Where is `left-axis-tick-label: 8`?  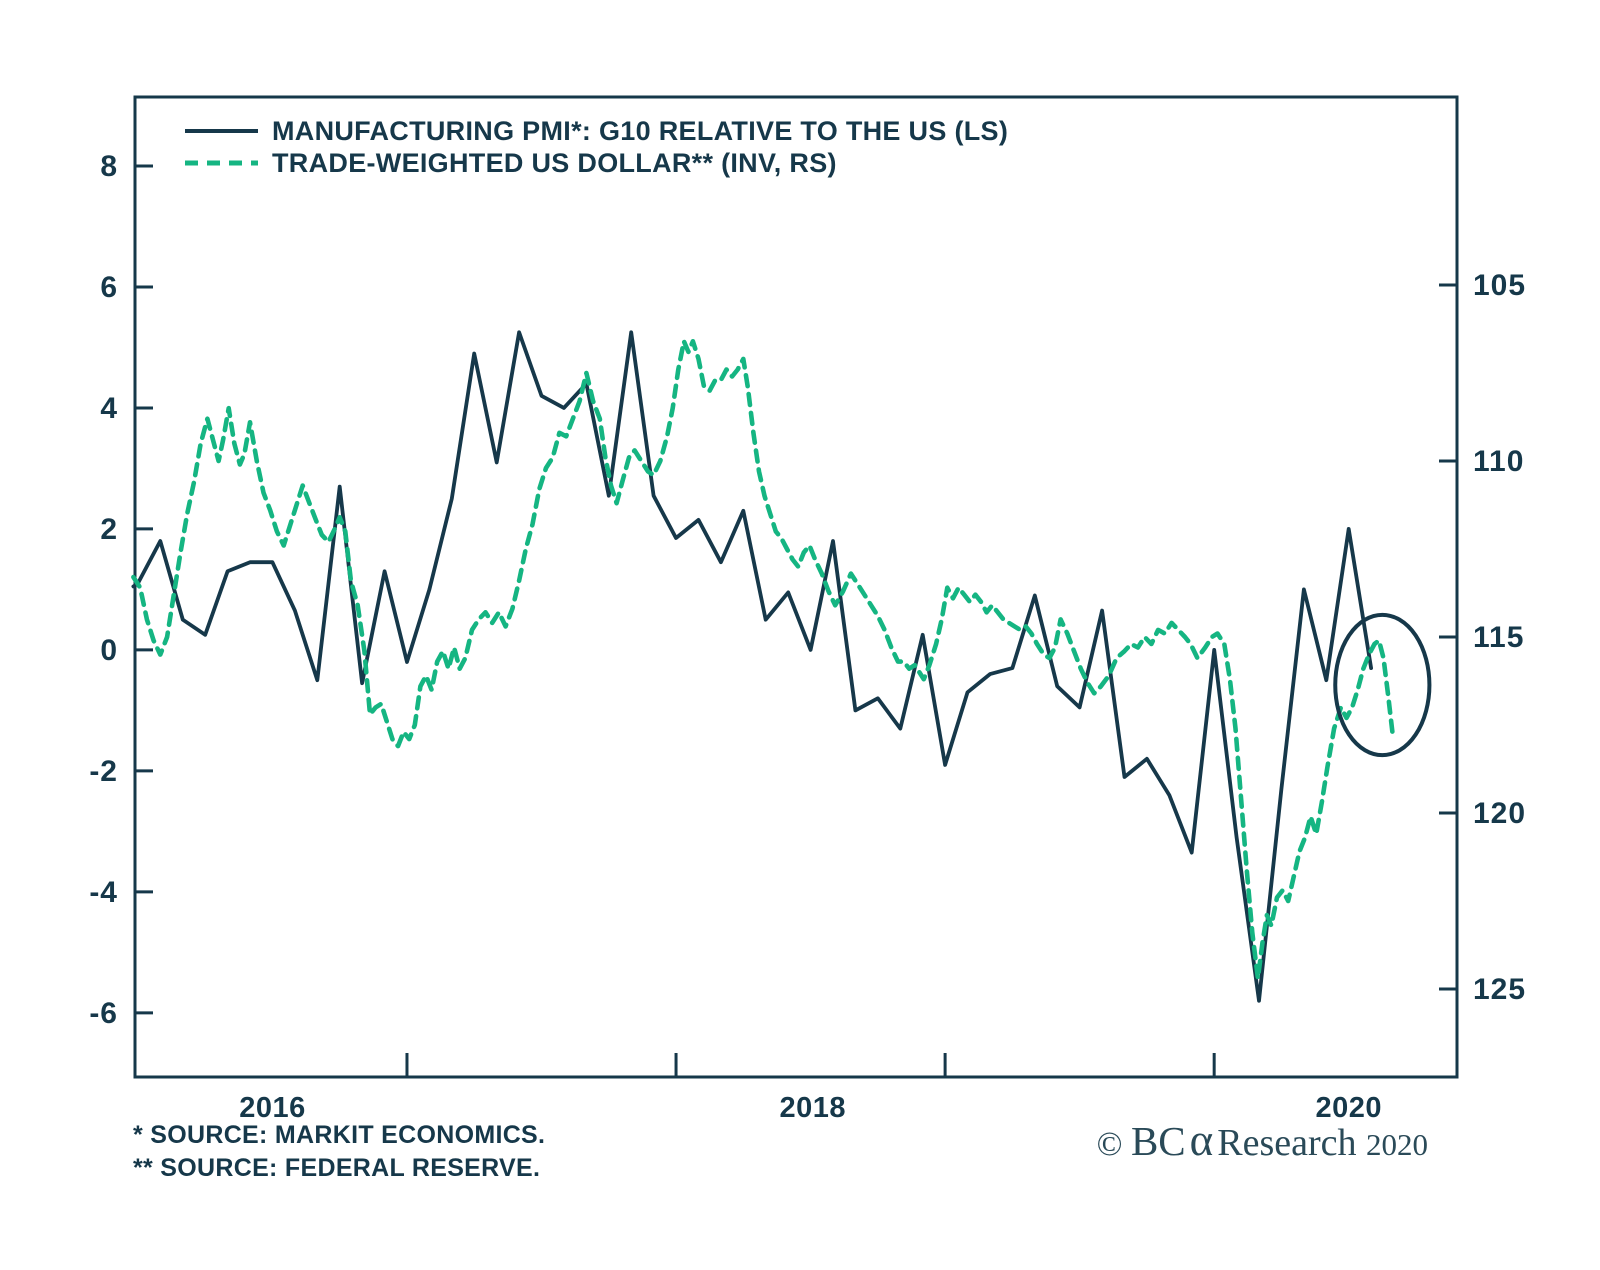
left-axis-tick-label: 8 is located at coordinates (109, 166).